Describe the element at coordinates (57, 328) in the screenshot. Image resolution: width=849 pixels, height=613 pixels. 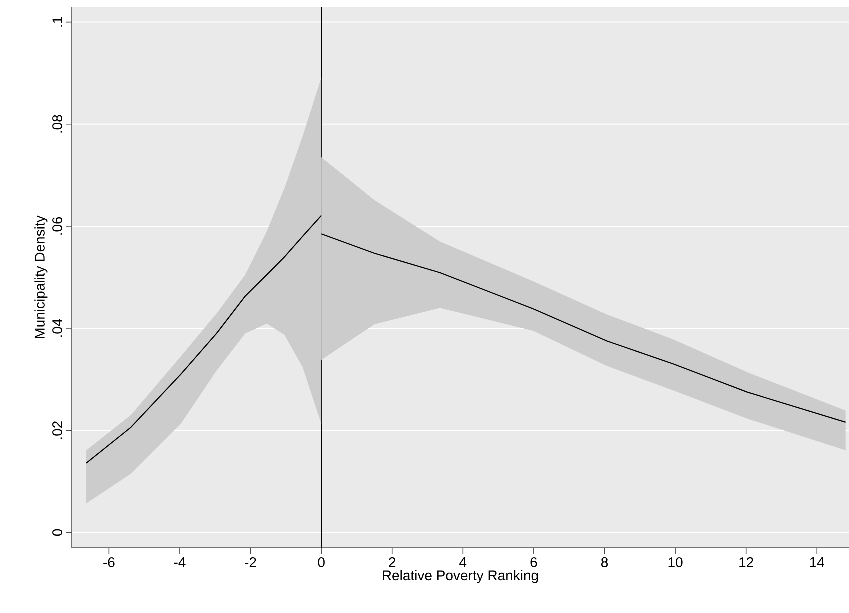
I see `y-tick-label: .04` at that location.